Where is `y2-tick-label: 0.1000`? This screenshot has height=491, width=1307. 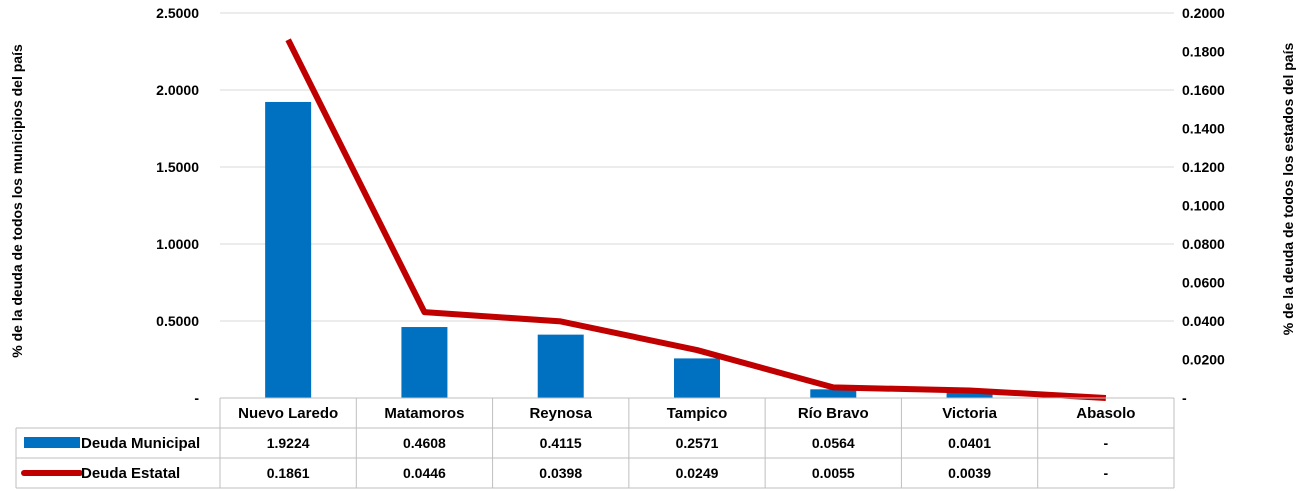 y2-tick-label: 0.1000 is located at coordinates (1203, 206).